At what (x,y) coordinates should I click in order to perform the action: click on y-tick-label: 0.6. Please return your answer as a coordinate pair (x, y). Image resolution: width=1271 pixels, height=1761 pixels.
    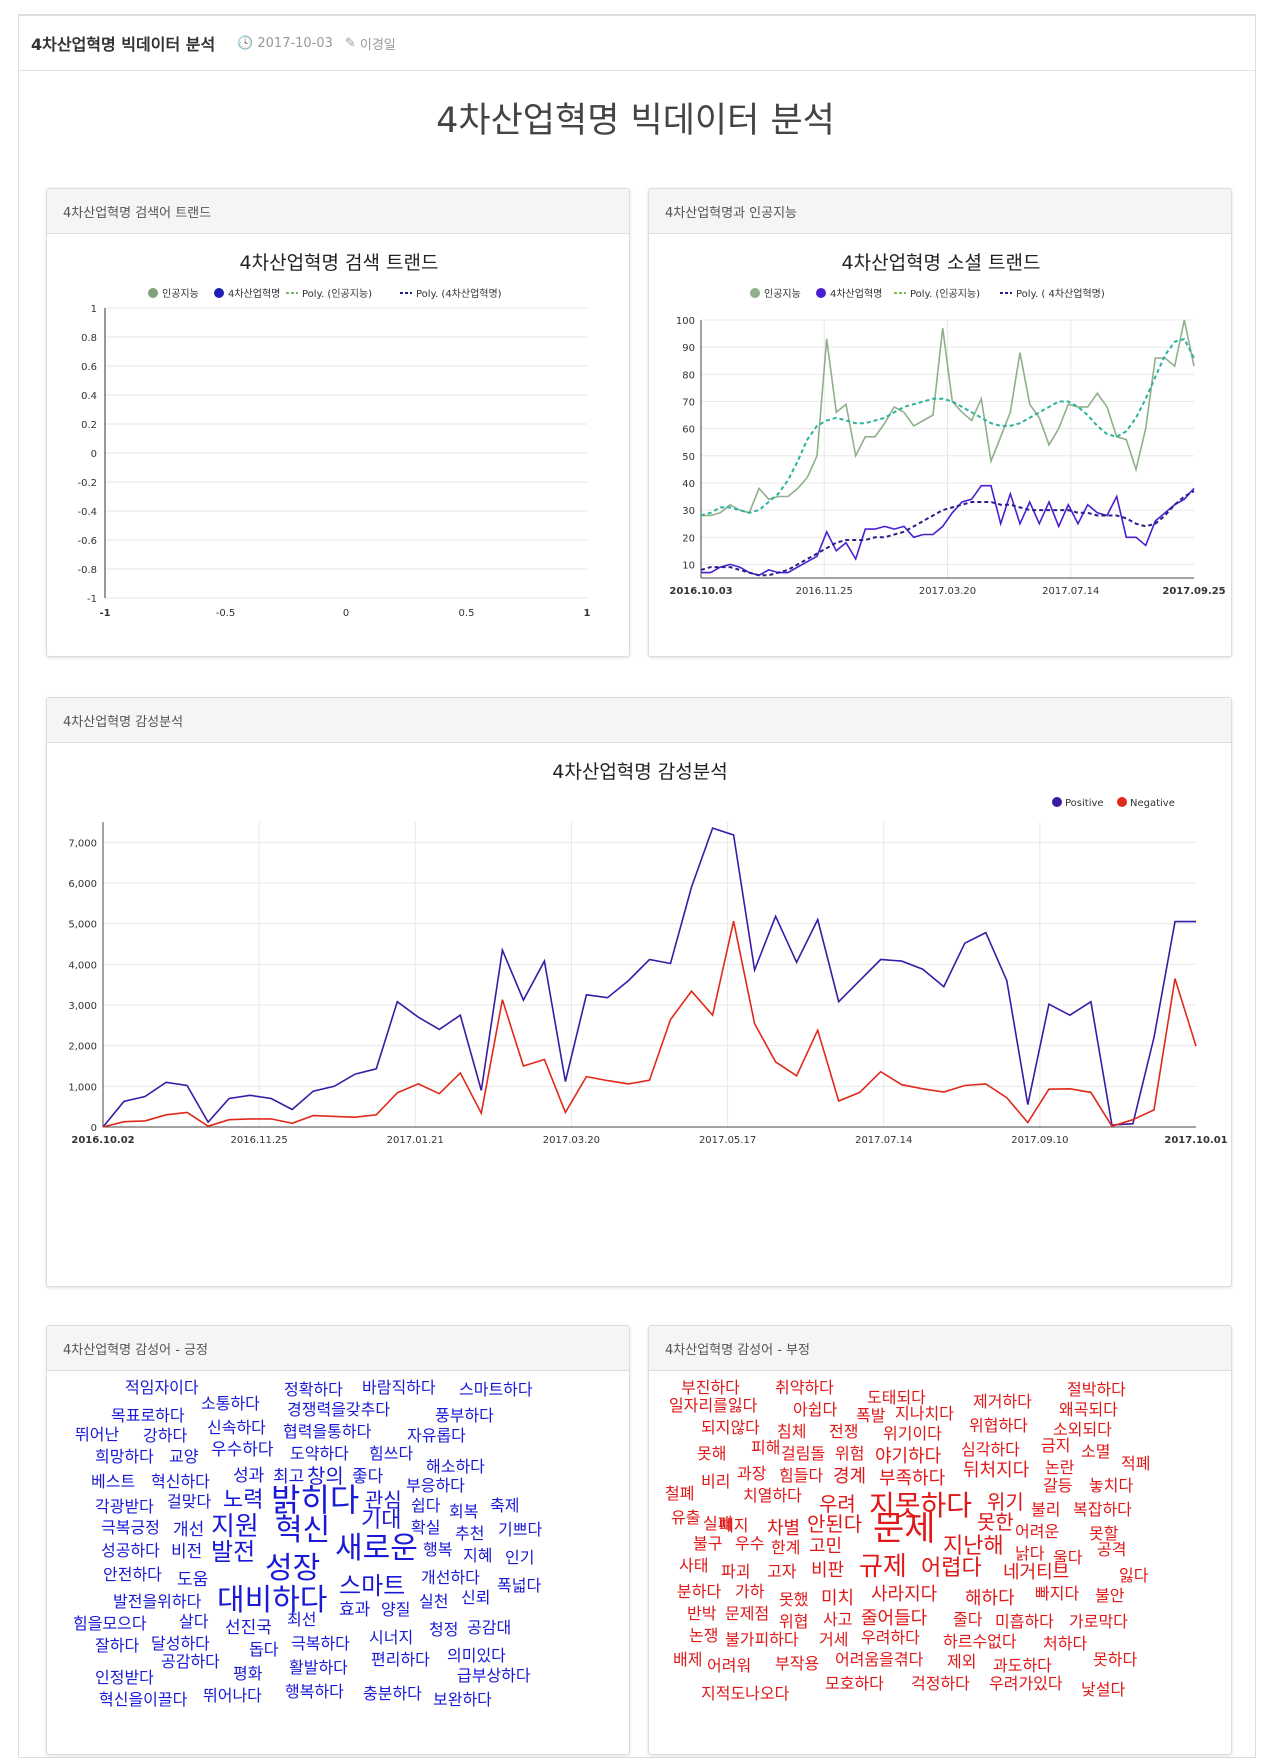
    Looking at the image, I should click on (89, 367).